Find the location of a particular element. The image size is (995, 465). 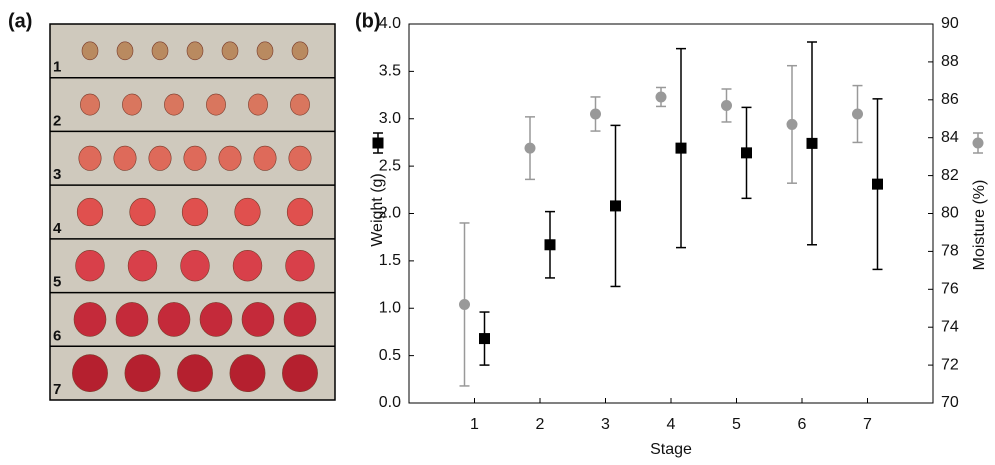

x-tick-label: 6 is located at coordinates (802, 424).